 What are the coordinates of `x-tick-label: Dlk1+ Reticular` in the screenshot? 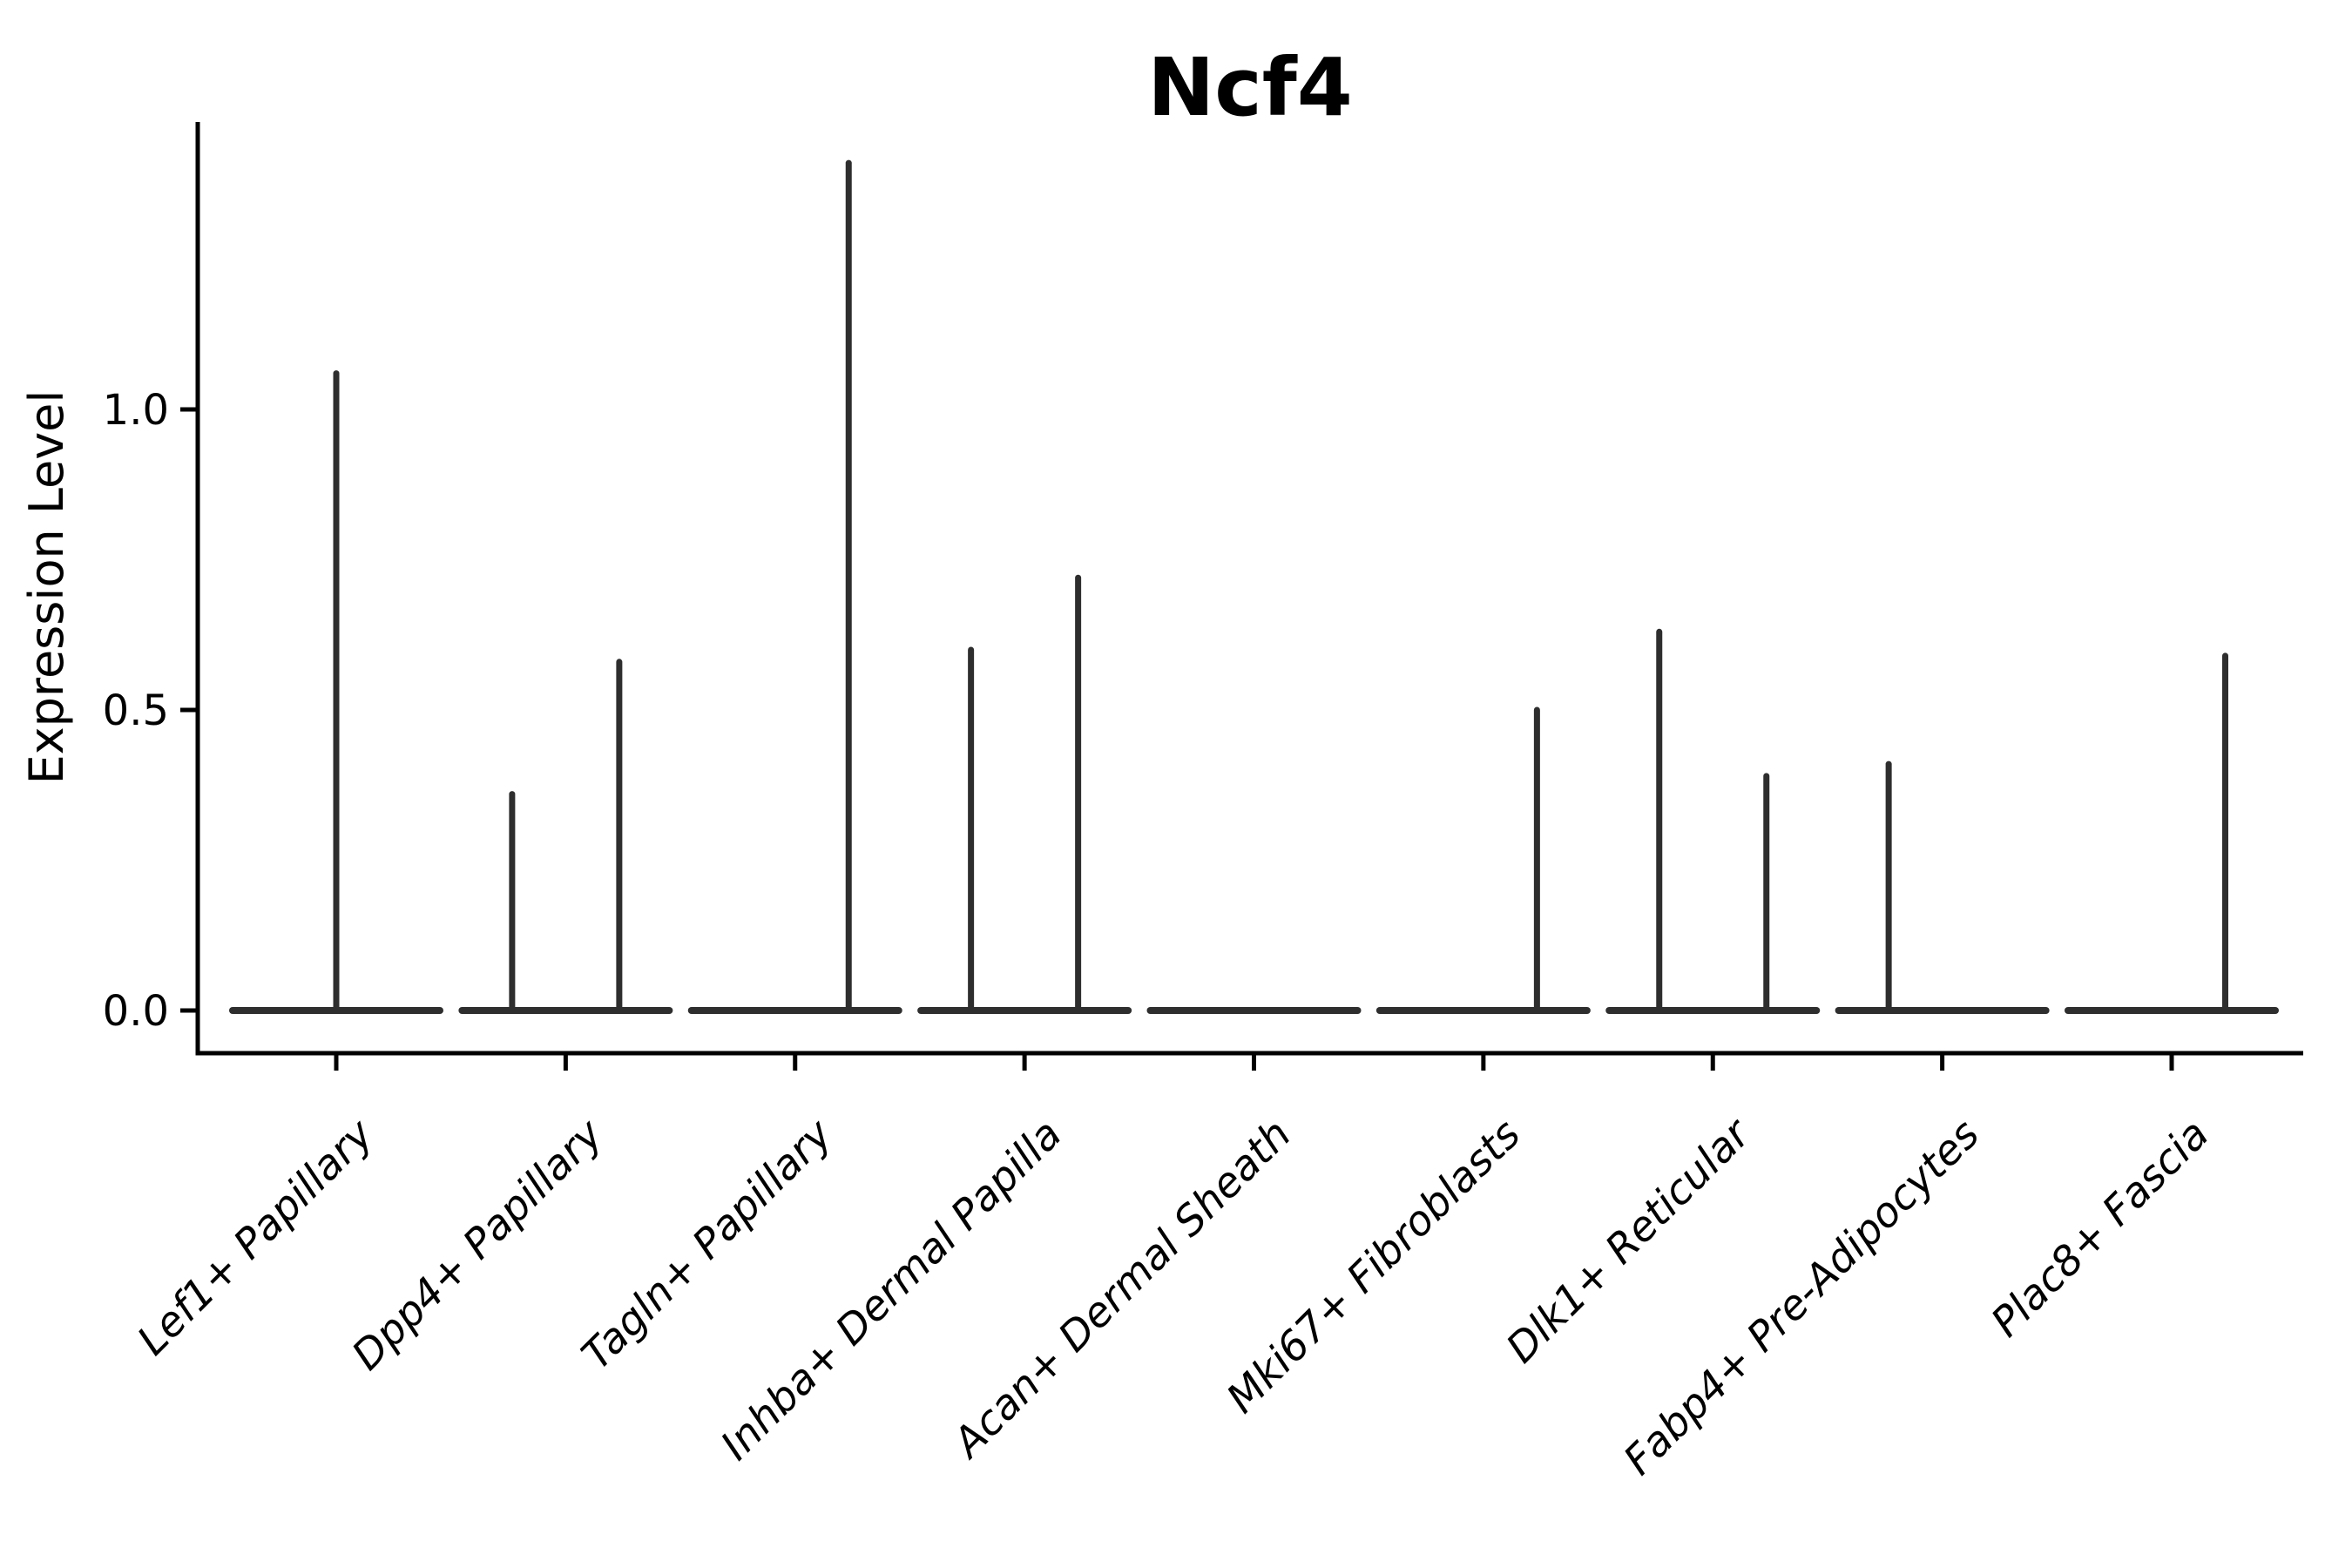 It's located at (1629, 1241).